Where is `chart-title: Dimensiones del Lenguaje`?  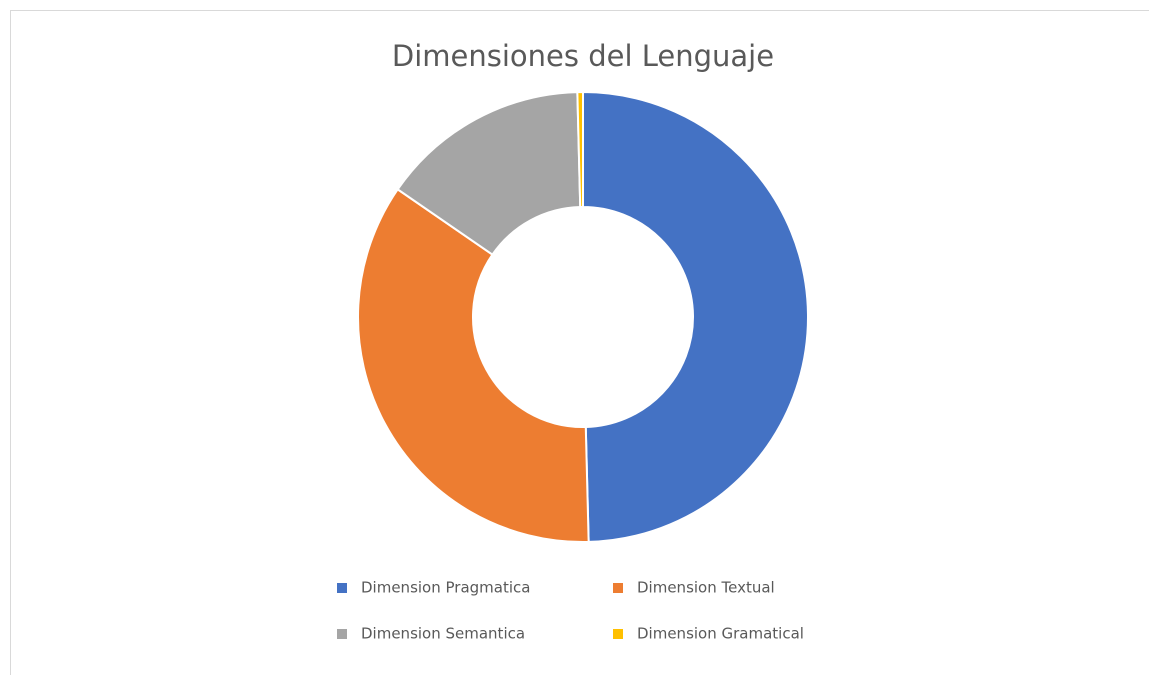 chart-title: Dimensiones del Lenguaje is located at coordinates (583, 56).